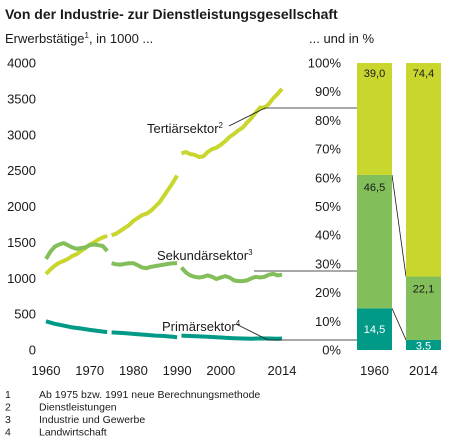 The width and height of the screenshot is (457, 444). Describe the element at coordinates (328, 91) in the screenshot. I see `bar-y-tick-label: 90%` at that location.